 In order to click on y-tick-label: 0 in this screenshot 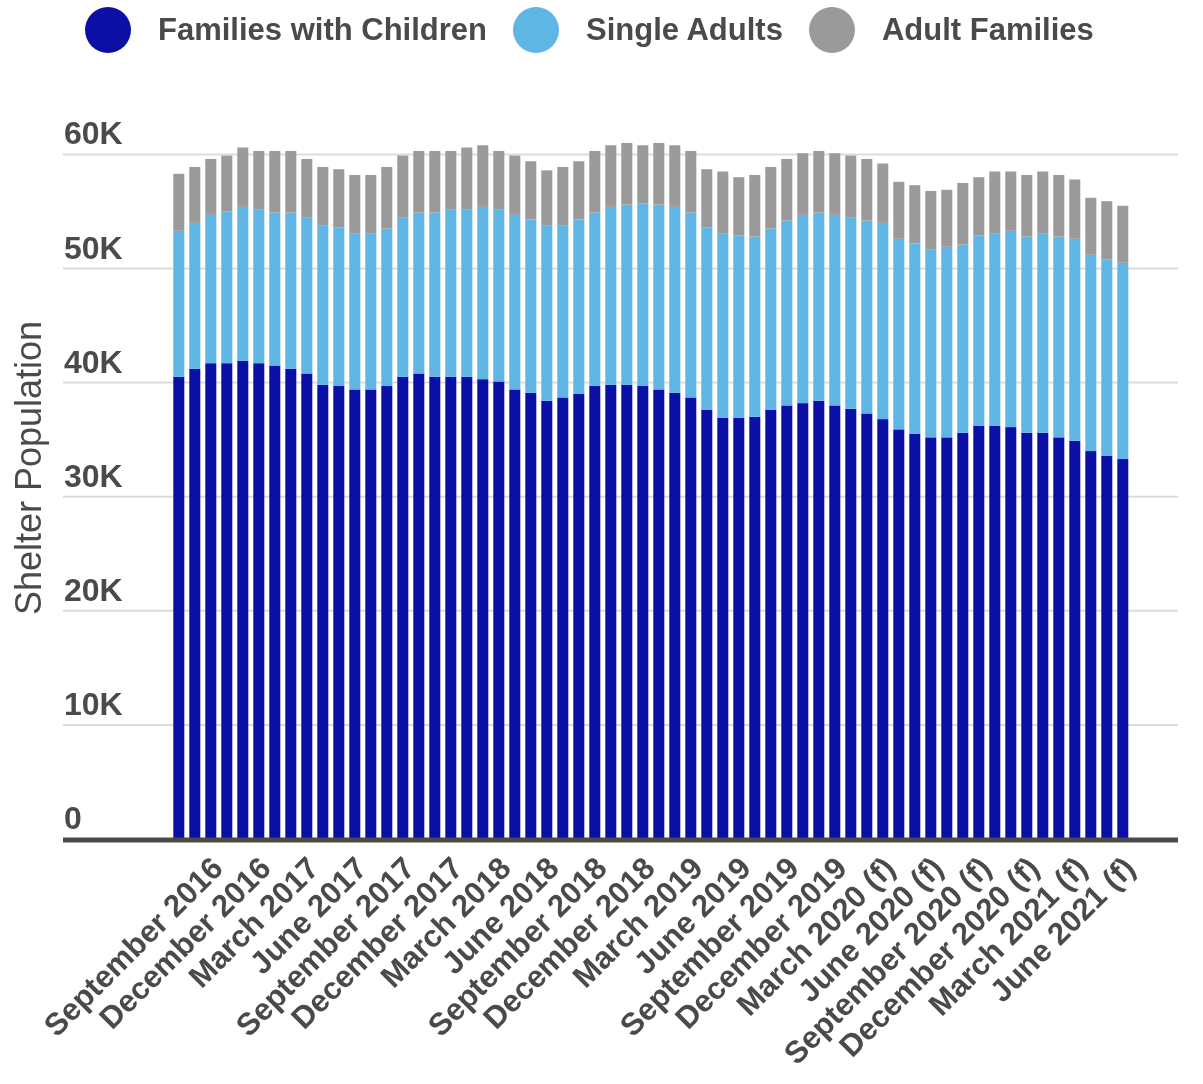, I will do `click(73, 818)`.